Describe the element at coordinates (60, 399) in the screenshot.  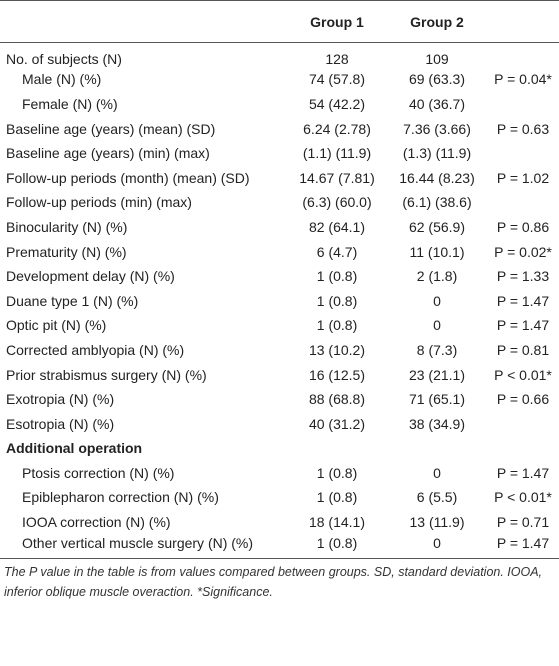
I see `row-label: Exotropia (N) (%)` at that location.